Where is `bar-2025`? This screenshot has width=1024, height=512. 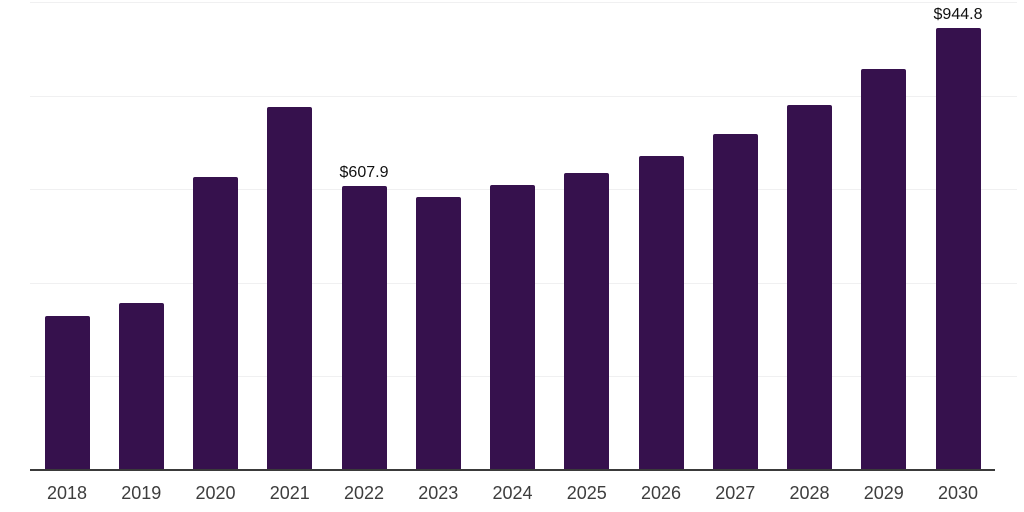 bar-2025 is located at coordinates (587, 321).